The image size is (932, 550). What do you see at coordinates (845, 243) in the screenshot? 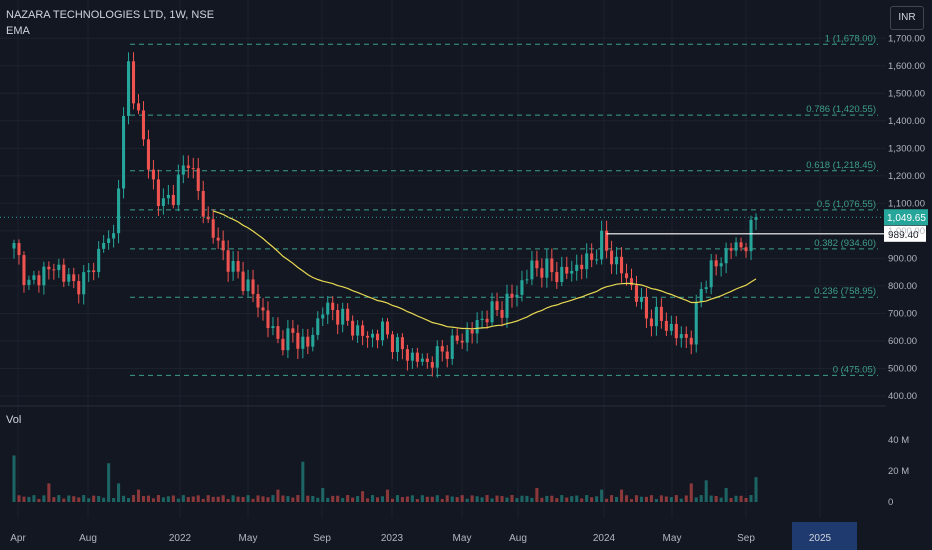
I see `fib-level-label: 0.382 (934.60)` at bounding box center [845, 243].